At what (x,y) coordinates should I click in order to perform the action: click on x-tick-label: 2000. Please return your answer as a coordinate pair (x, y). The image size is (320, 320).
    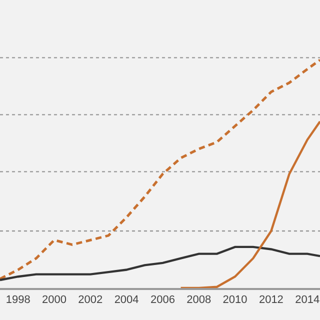
    Looking at the image, I should click on (54, 300).